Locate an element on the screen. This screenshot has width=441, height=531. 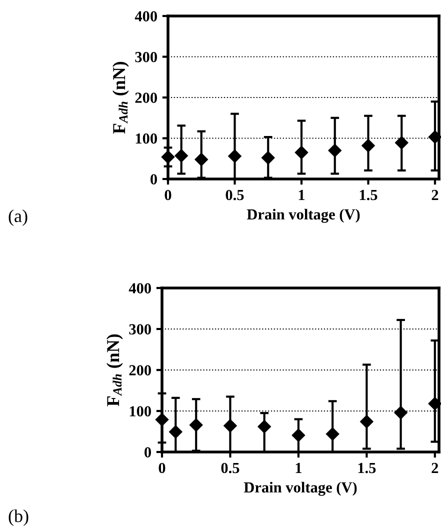
text: (a) is located at coordinates (18, 217).